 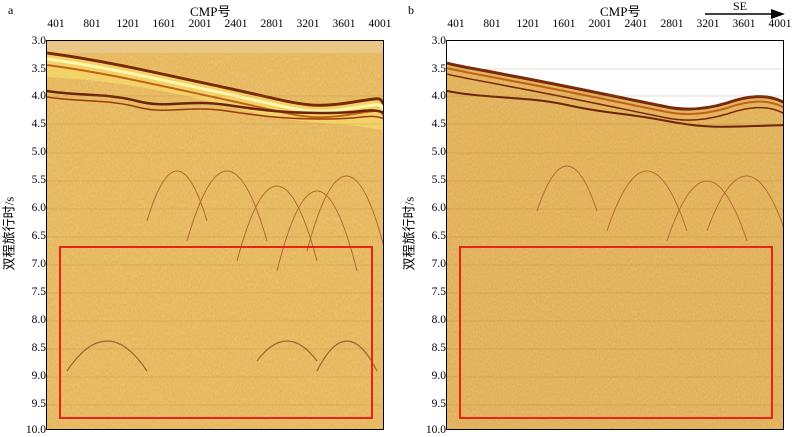 I want to click on direction-arrow-icon, so click(x=745, y=14).